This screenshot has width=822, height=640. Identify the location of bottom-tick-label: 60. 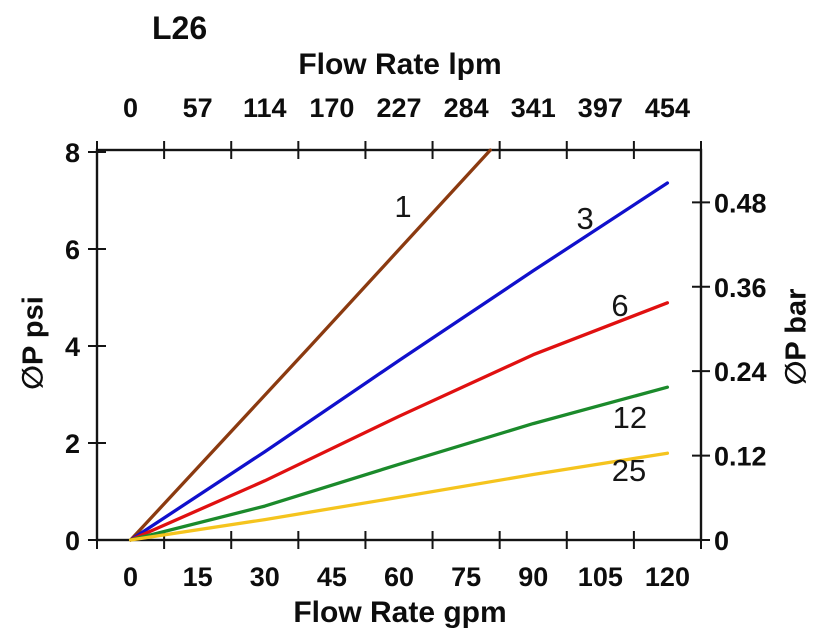
(399, 577).